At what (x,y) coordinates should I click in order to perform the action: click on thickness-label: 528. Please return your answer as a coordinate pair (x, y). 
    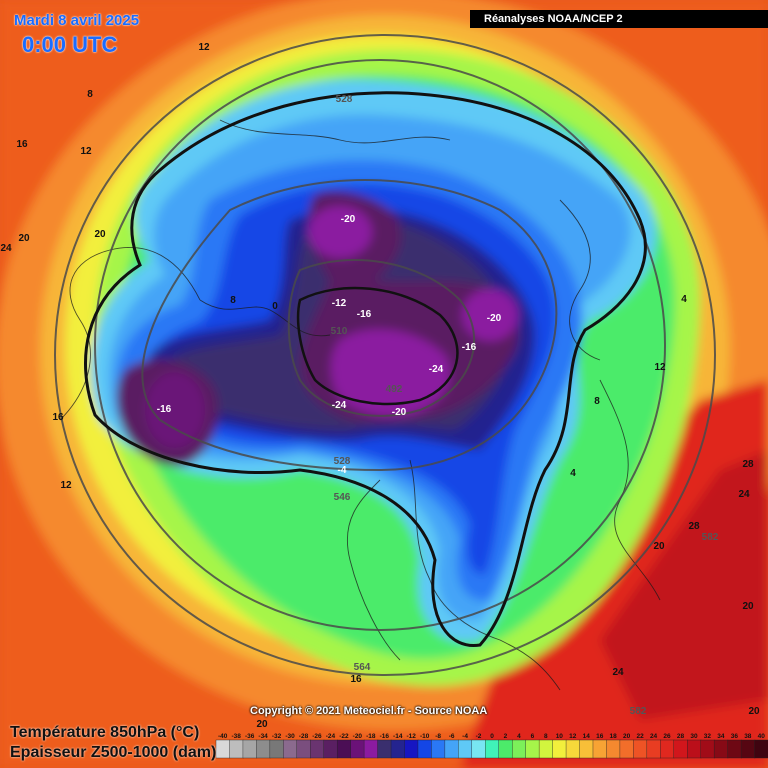
    Looking at the image, I should click on (344, 99).